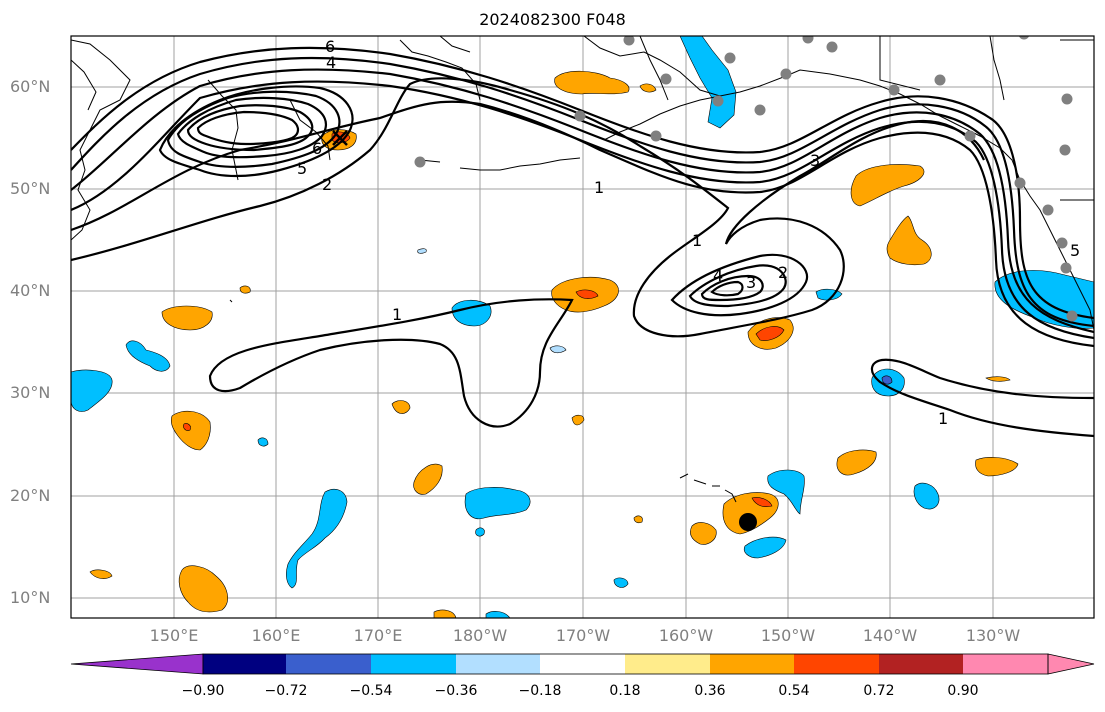  What do you see at coordinates (748, 522) in the screenshot?
I see `storm-position-marker` at bounding box center [748, 522].